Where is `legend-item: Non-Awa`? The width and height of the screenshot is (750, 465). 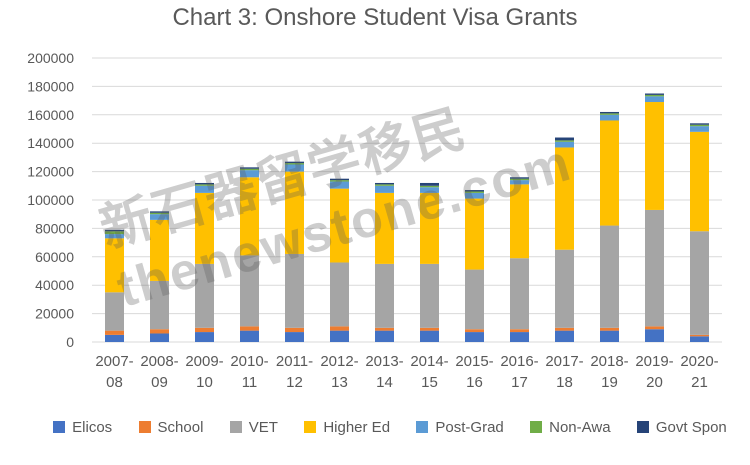 legend-item: Non-Awa is located at coordinates (570, 427).